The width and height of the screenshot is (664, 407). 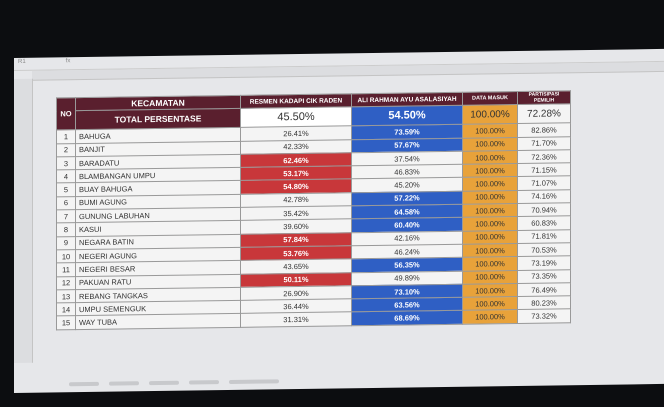 What do you see at coordinates (66, 216) in the screenshot?
I see `row-no: 7` at bounding box center [66, 216].